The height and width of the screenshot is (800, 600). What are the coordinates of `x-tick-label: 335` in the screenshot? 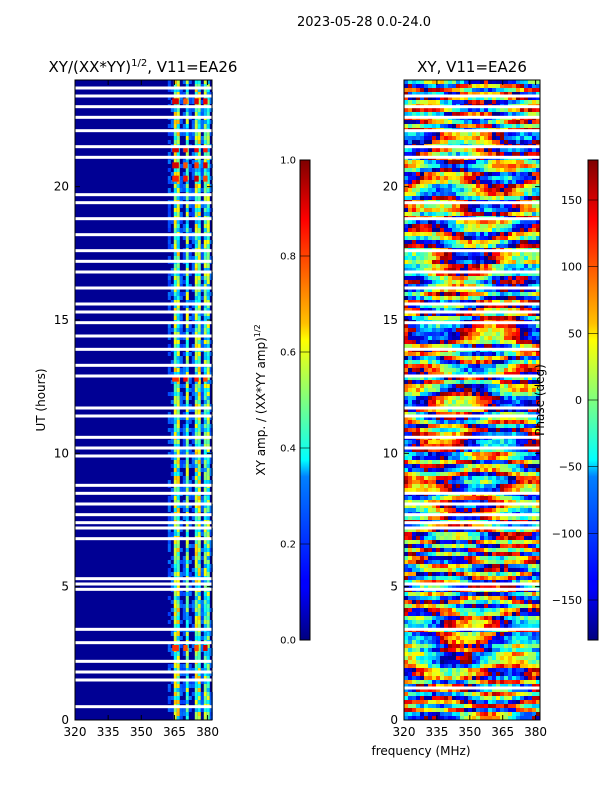 It's located at (108, 732).